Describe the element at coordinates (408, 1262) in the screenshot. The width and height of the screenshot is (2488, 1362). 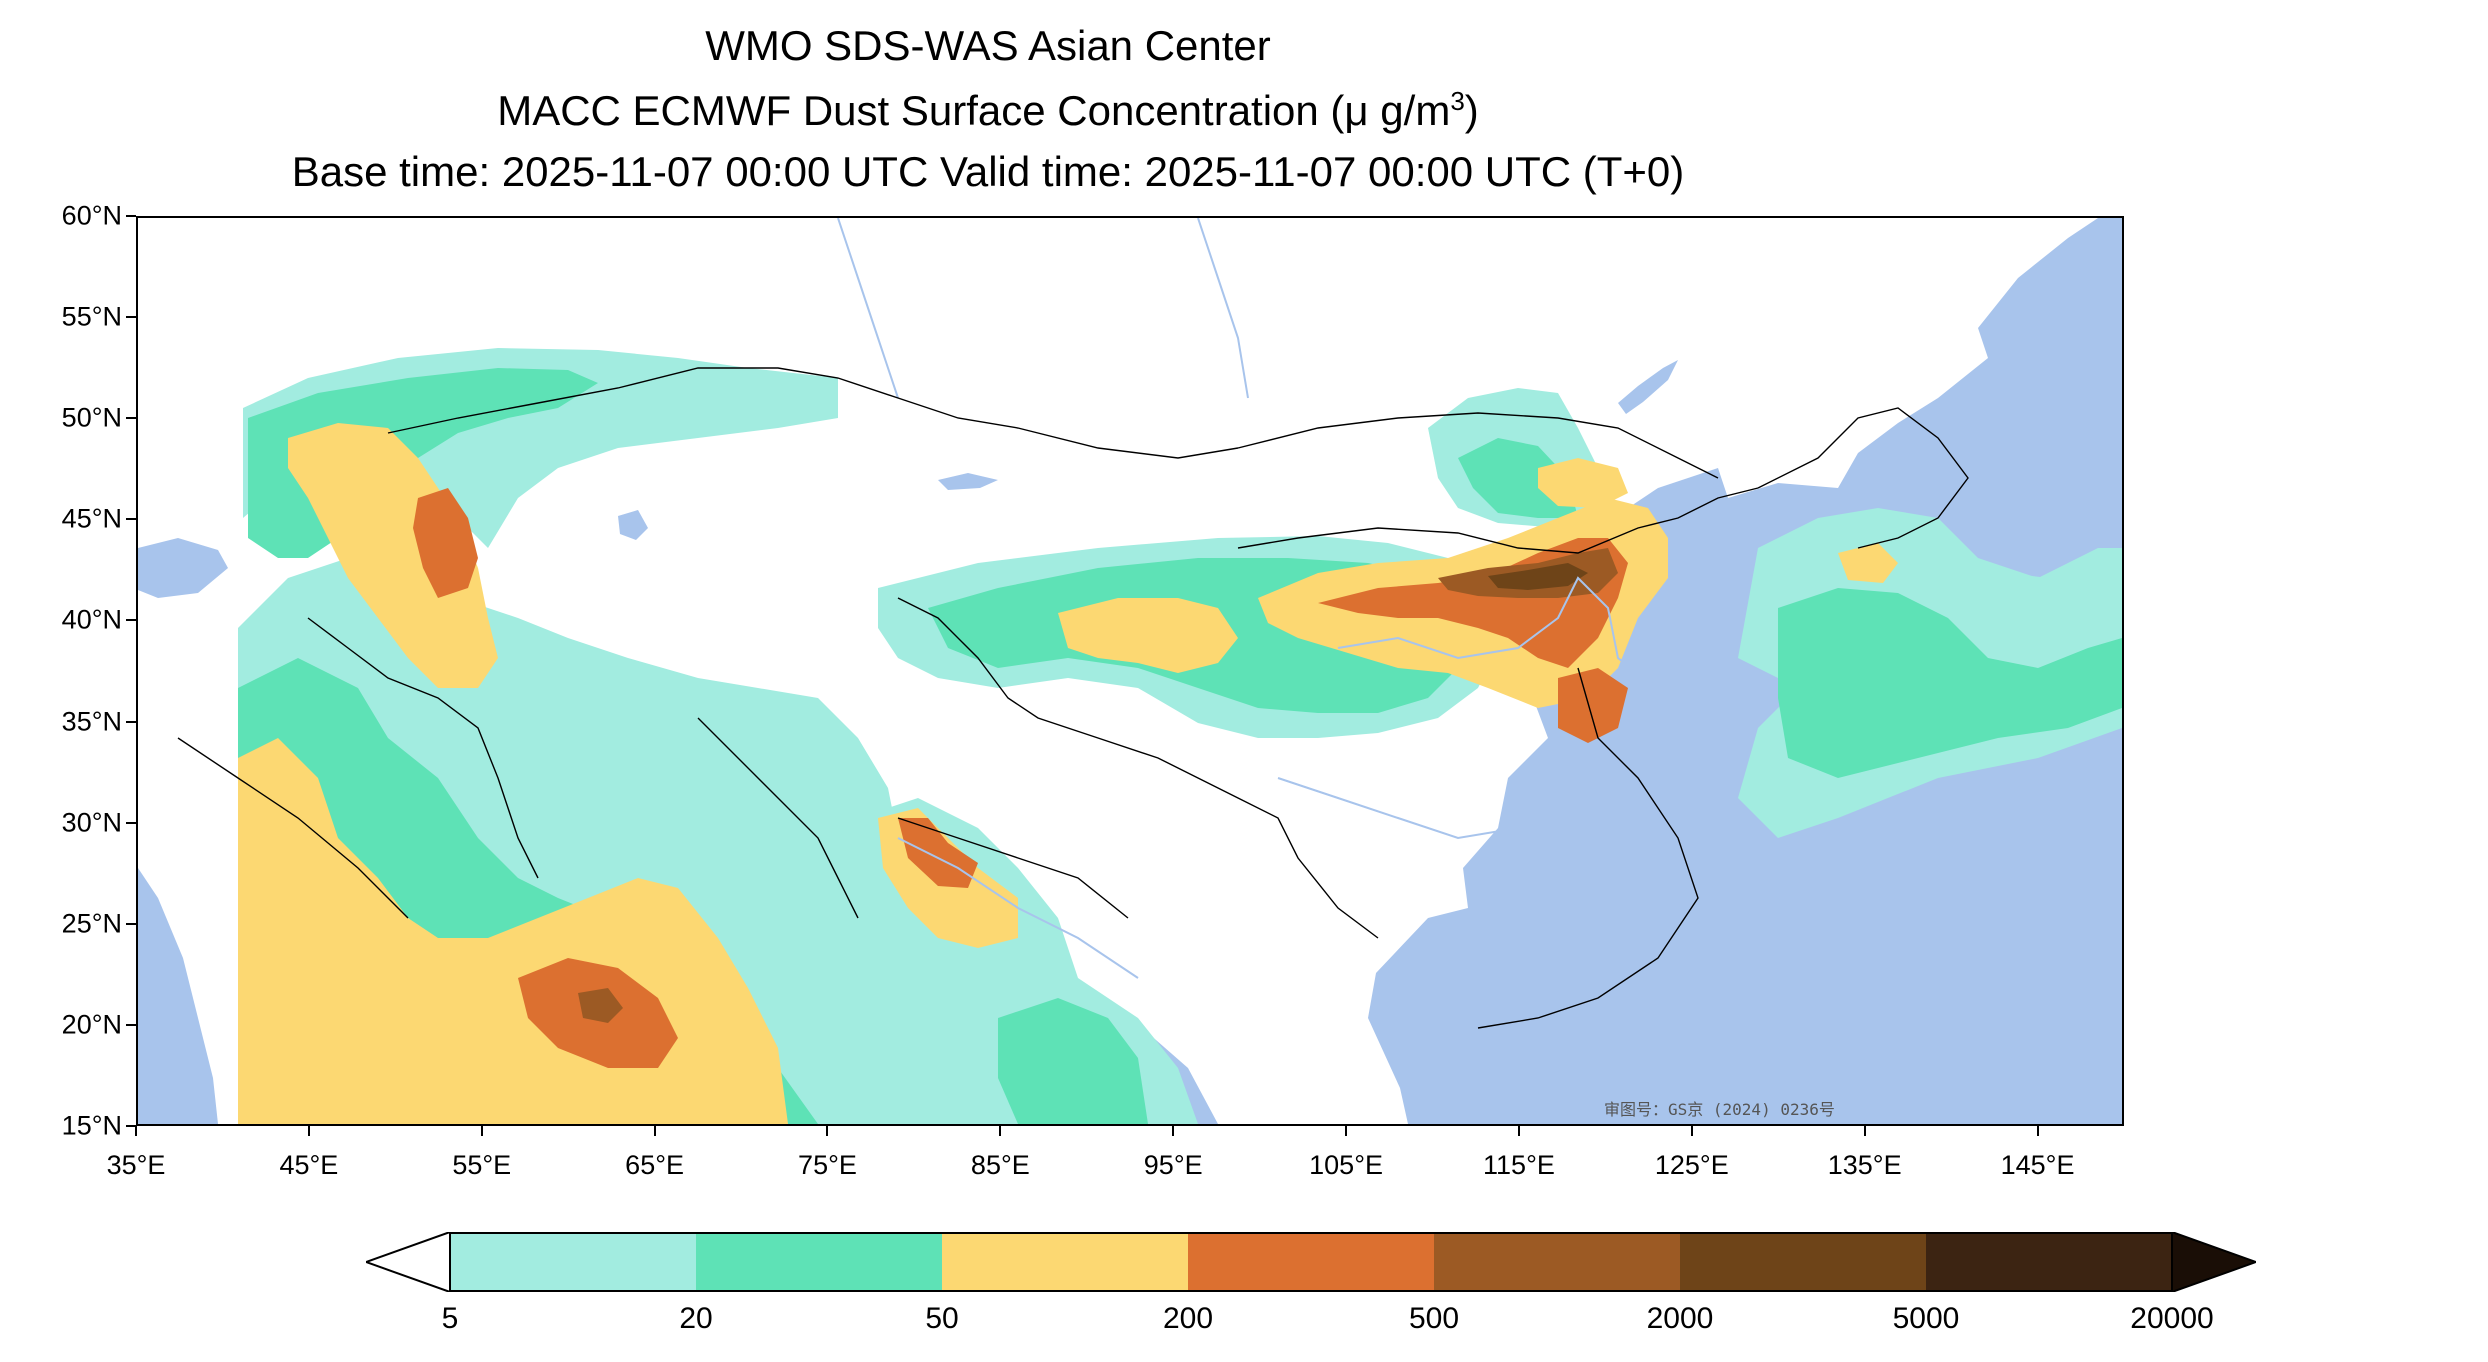
I see `colorbar-under-triangle` at that location.